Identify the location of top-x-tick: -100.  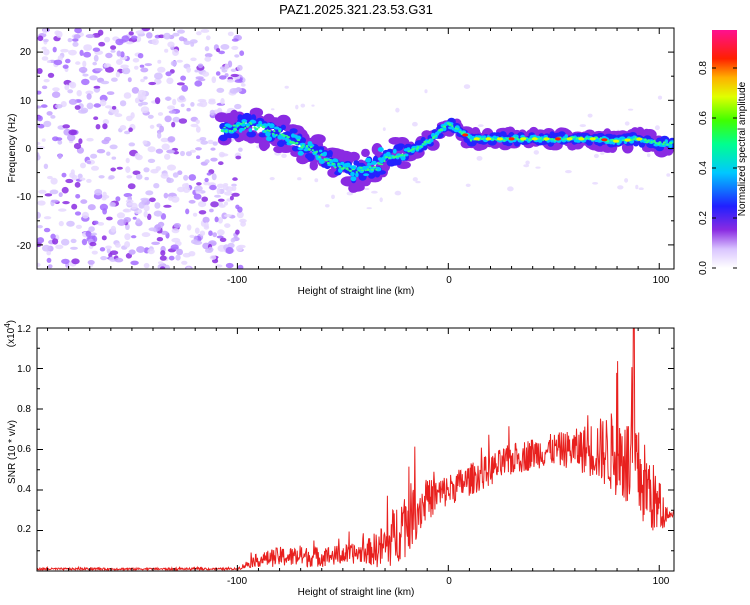
(237, 280).